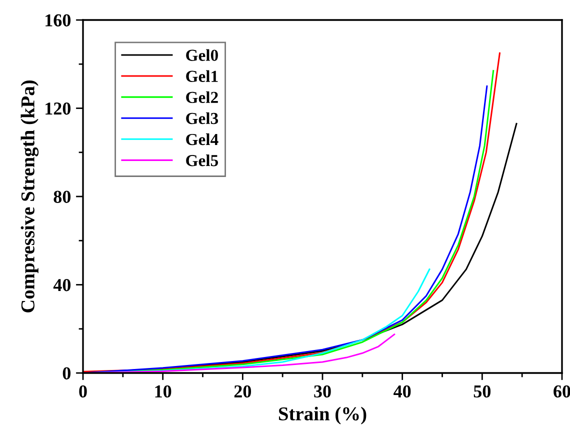 The width and height of the screenshot is (570, 428). What do you see at coordinates (322, 391) in the screenshot?
I see `x-tick-label: 30` at bounding box center [322, 391].